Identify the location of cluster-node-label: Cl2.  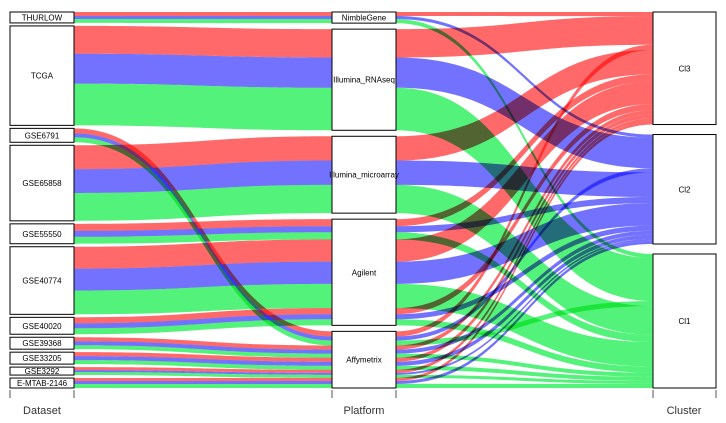
(684, 189).